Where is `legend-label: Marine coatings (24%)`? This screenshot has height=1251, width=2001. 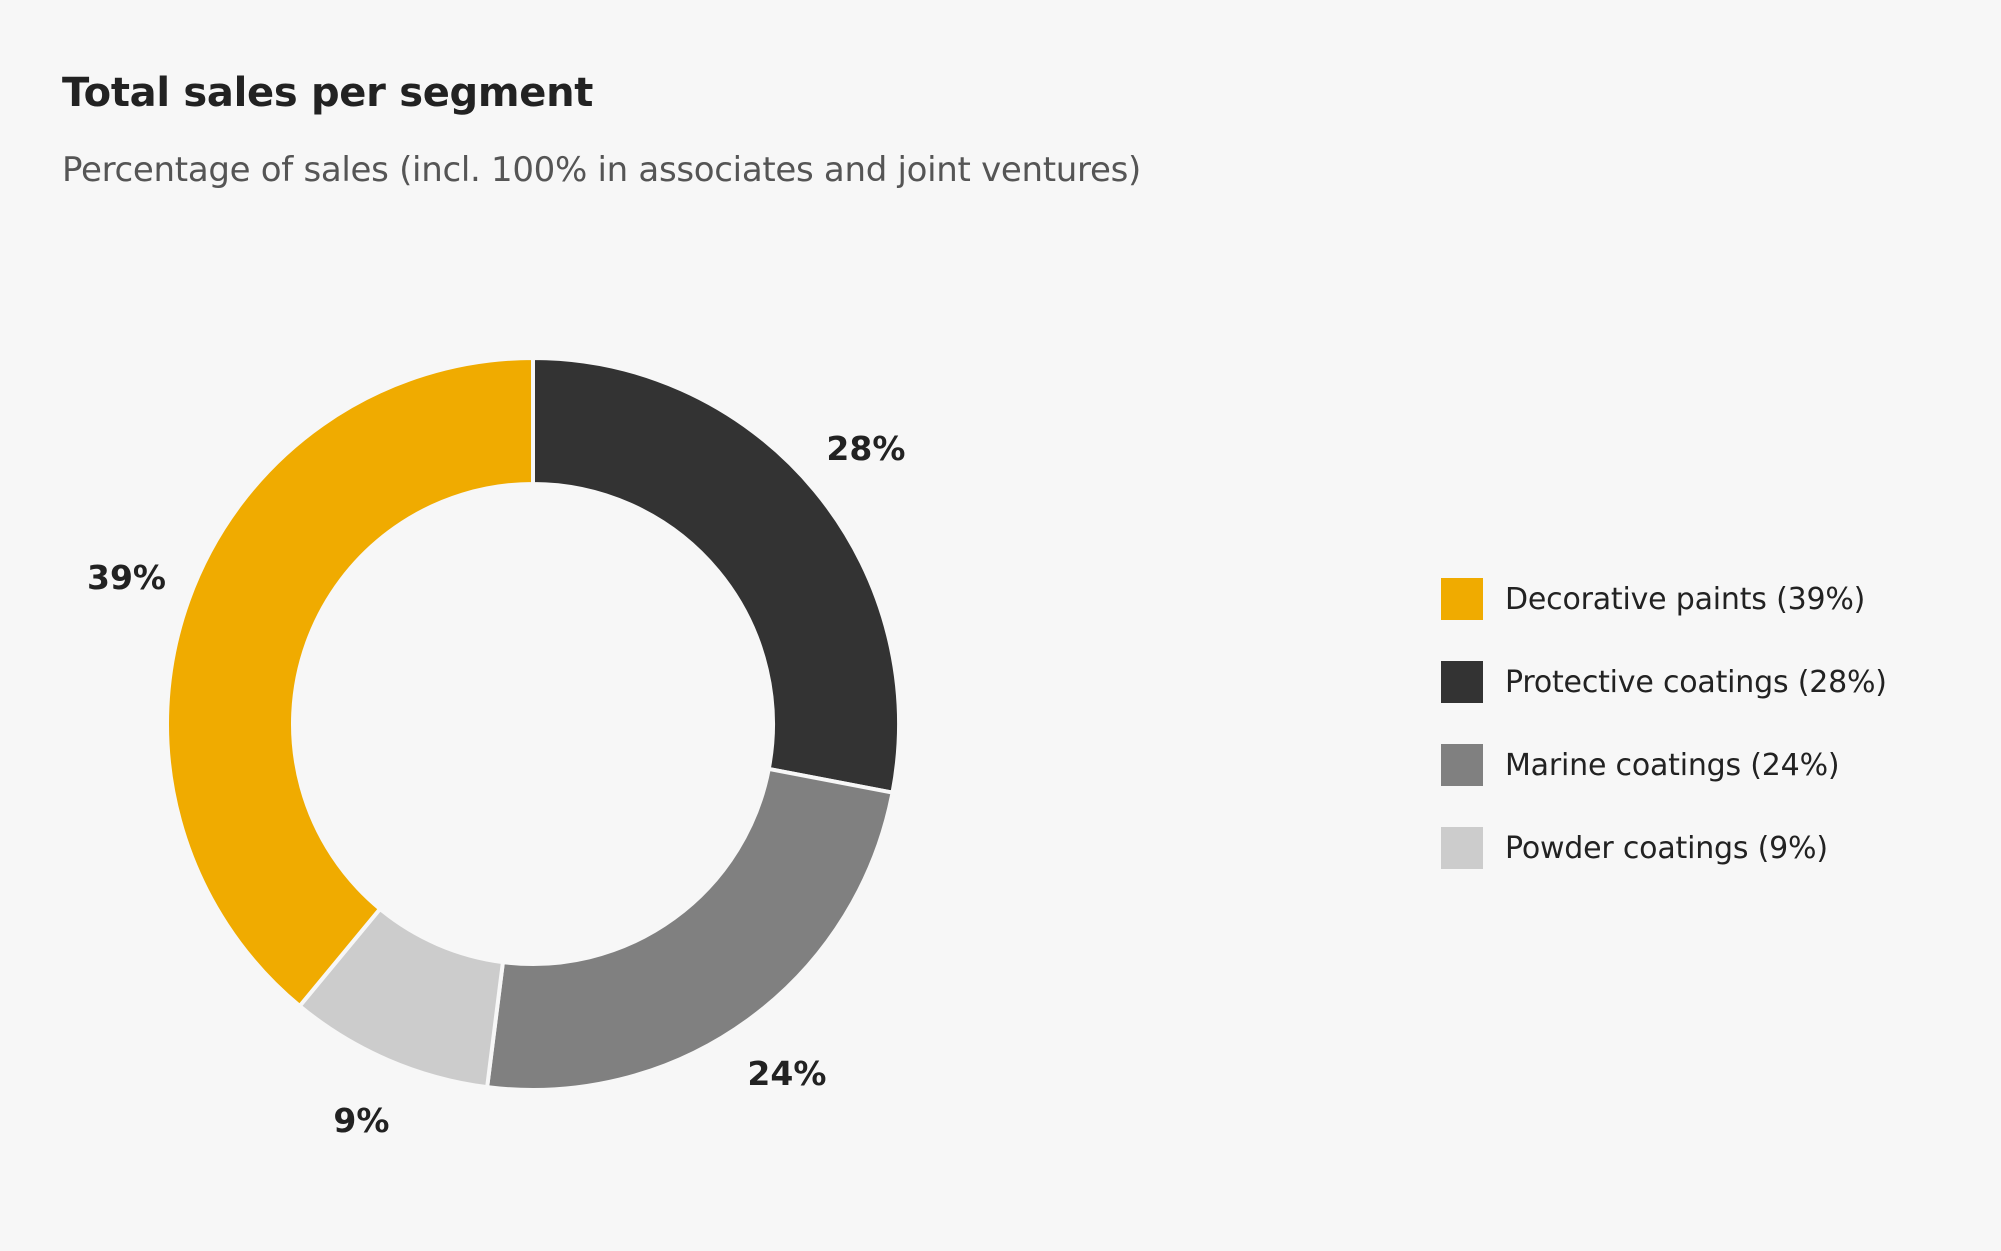 legend-label: Marine coatings (24%) is located at coordinates (1672, 765).